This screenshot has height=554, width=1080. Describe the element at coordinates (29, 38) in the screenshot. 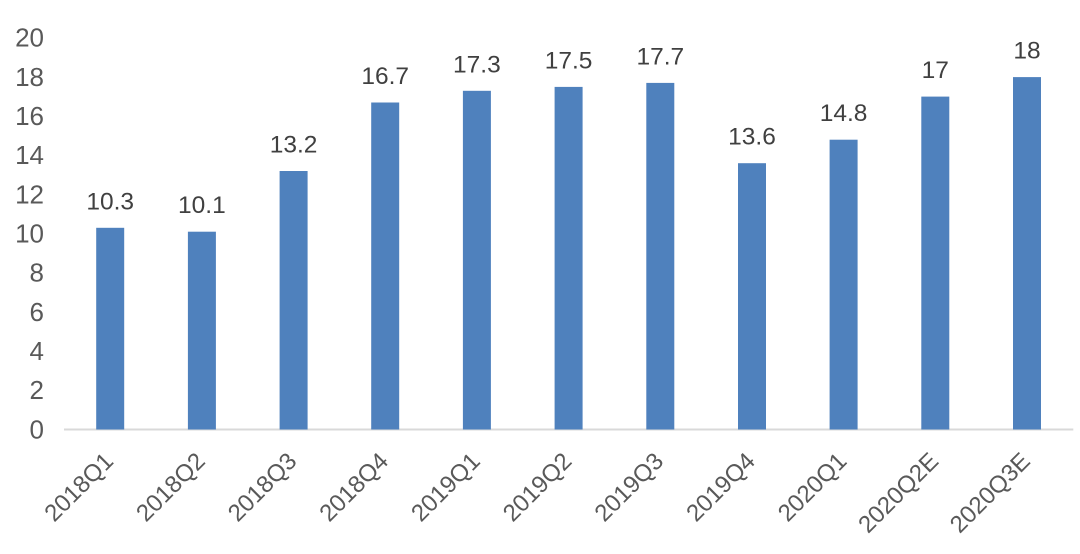

I see `svg-text: 20` at that location.